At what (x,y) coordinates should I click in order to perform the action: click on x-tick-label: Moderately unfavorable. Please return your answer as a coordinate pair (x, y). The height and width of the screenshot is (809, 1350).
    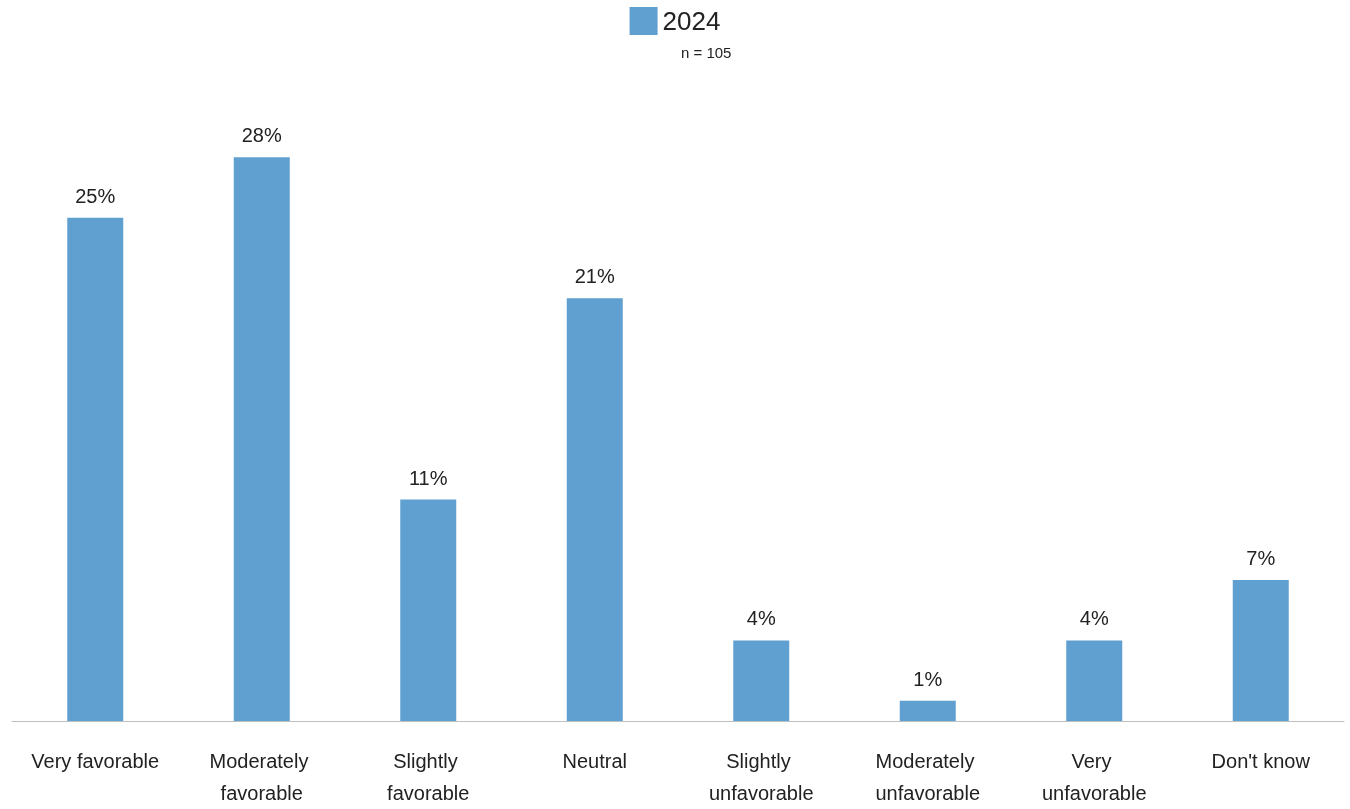
    Looking at the image, I should click on (928, 777).